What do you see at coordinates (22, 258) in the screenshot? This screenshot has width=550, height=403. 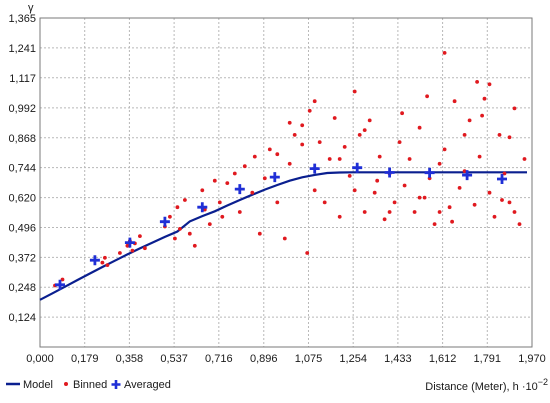 I see `y-tick-label: 0,372` at bounding box center [22, 258].